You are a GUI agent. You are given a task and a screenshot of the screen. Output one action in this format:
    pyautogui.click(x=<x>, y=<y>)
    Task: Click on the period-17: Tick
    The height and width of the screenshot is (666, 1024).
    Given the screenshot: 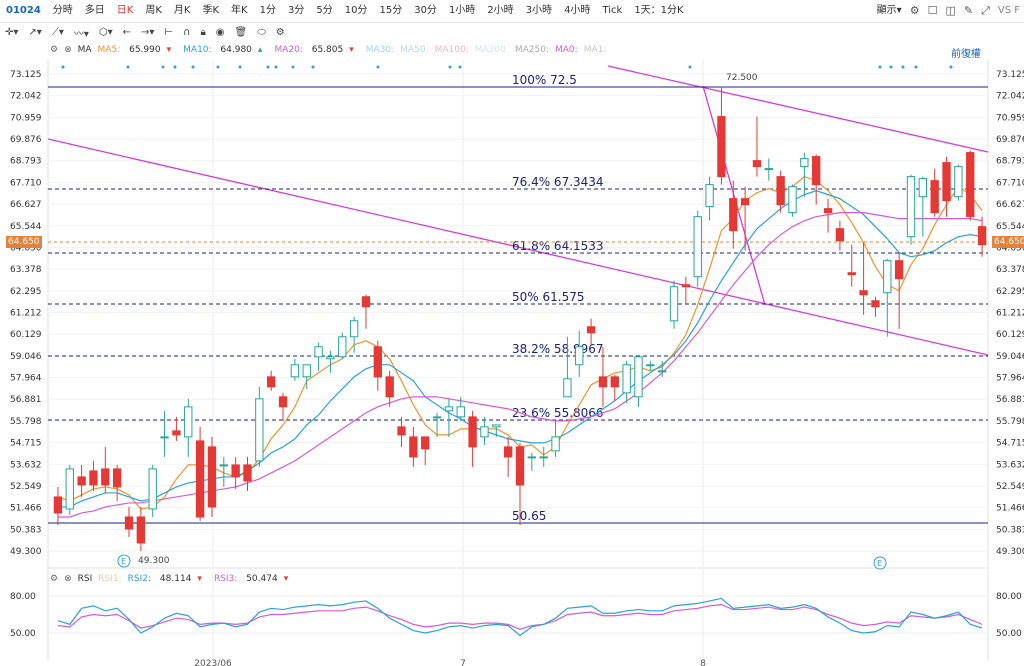 What is the action you would take?
    pyautogui.click(x=612, y=10)
    